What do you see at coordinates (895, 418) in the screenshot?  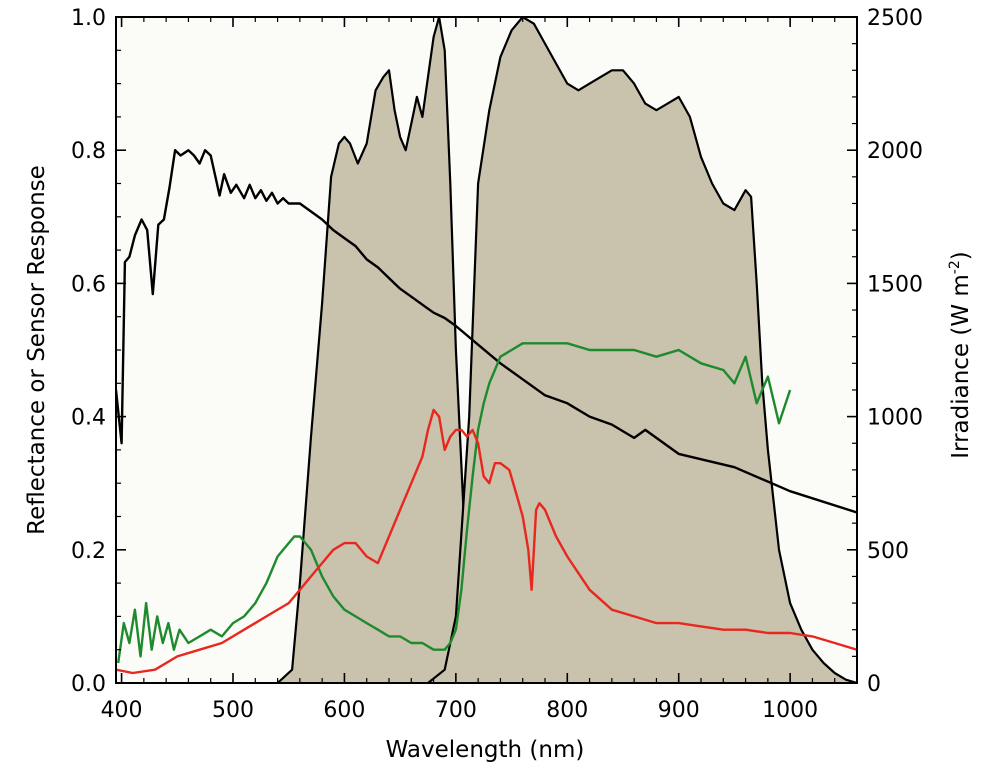 I see `y2-tick-label: 1000` at bounding box center [895, 418].